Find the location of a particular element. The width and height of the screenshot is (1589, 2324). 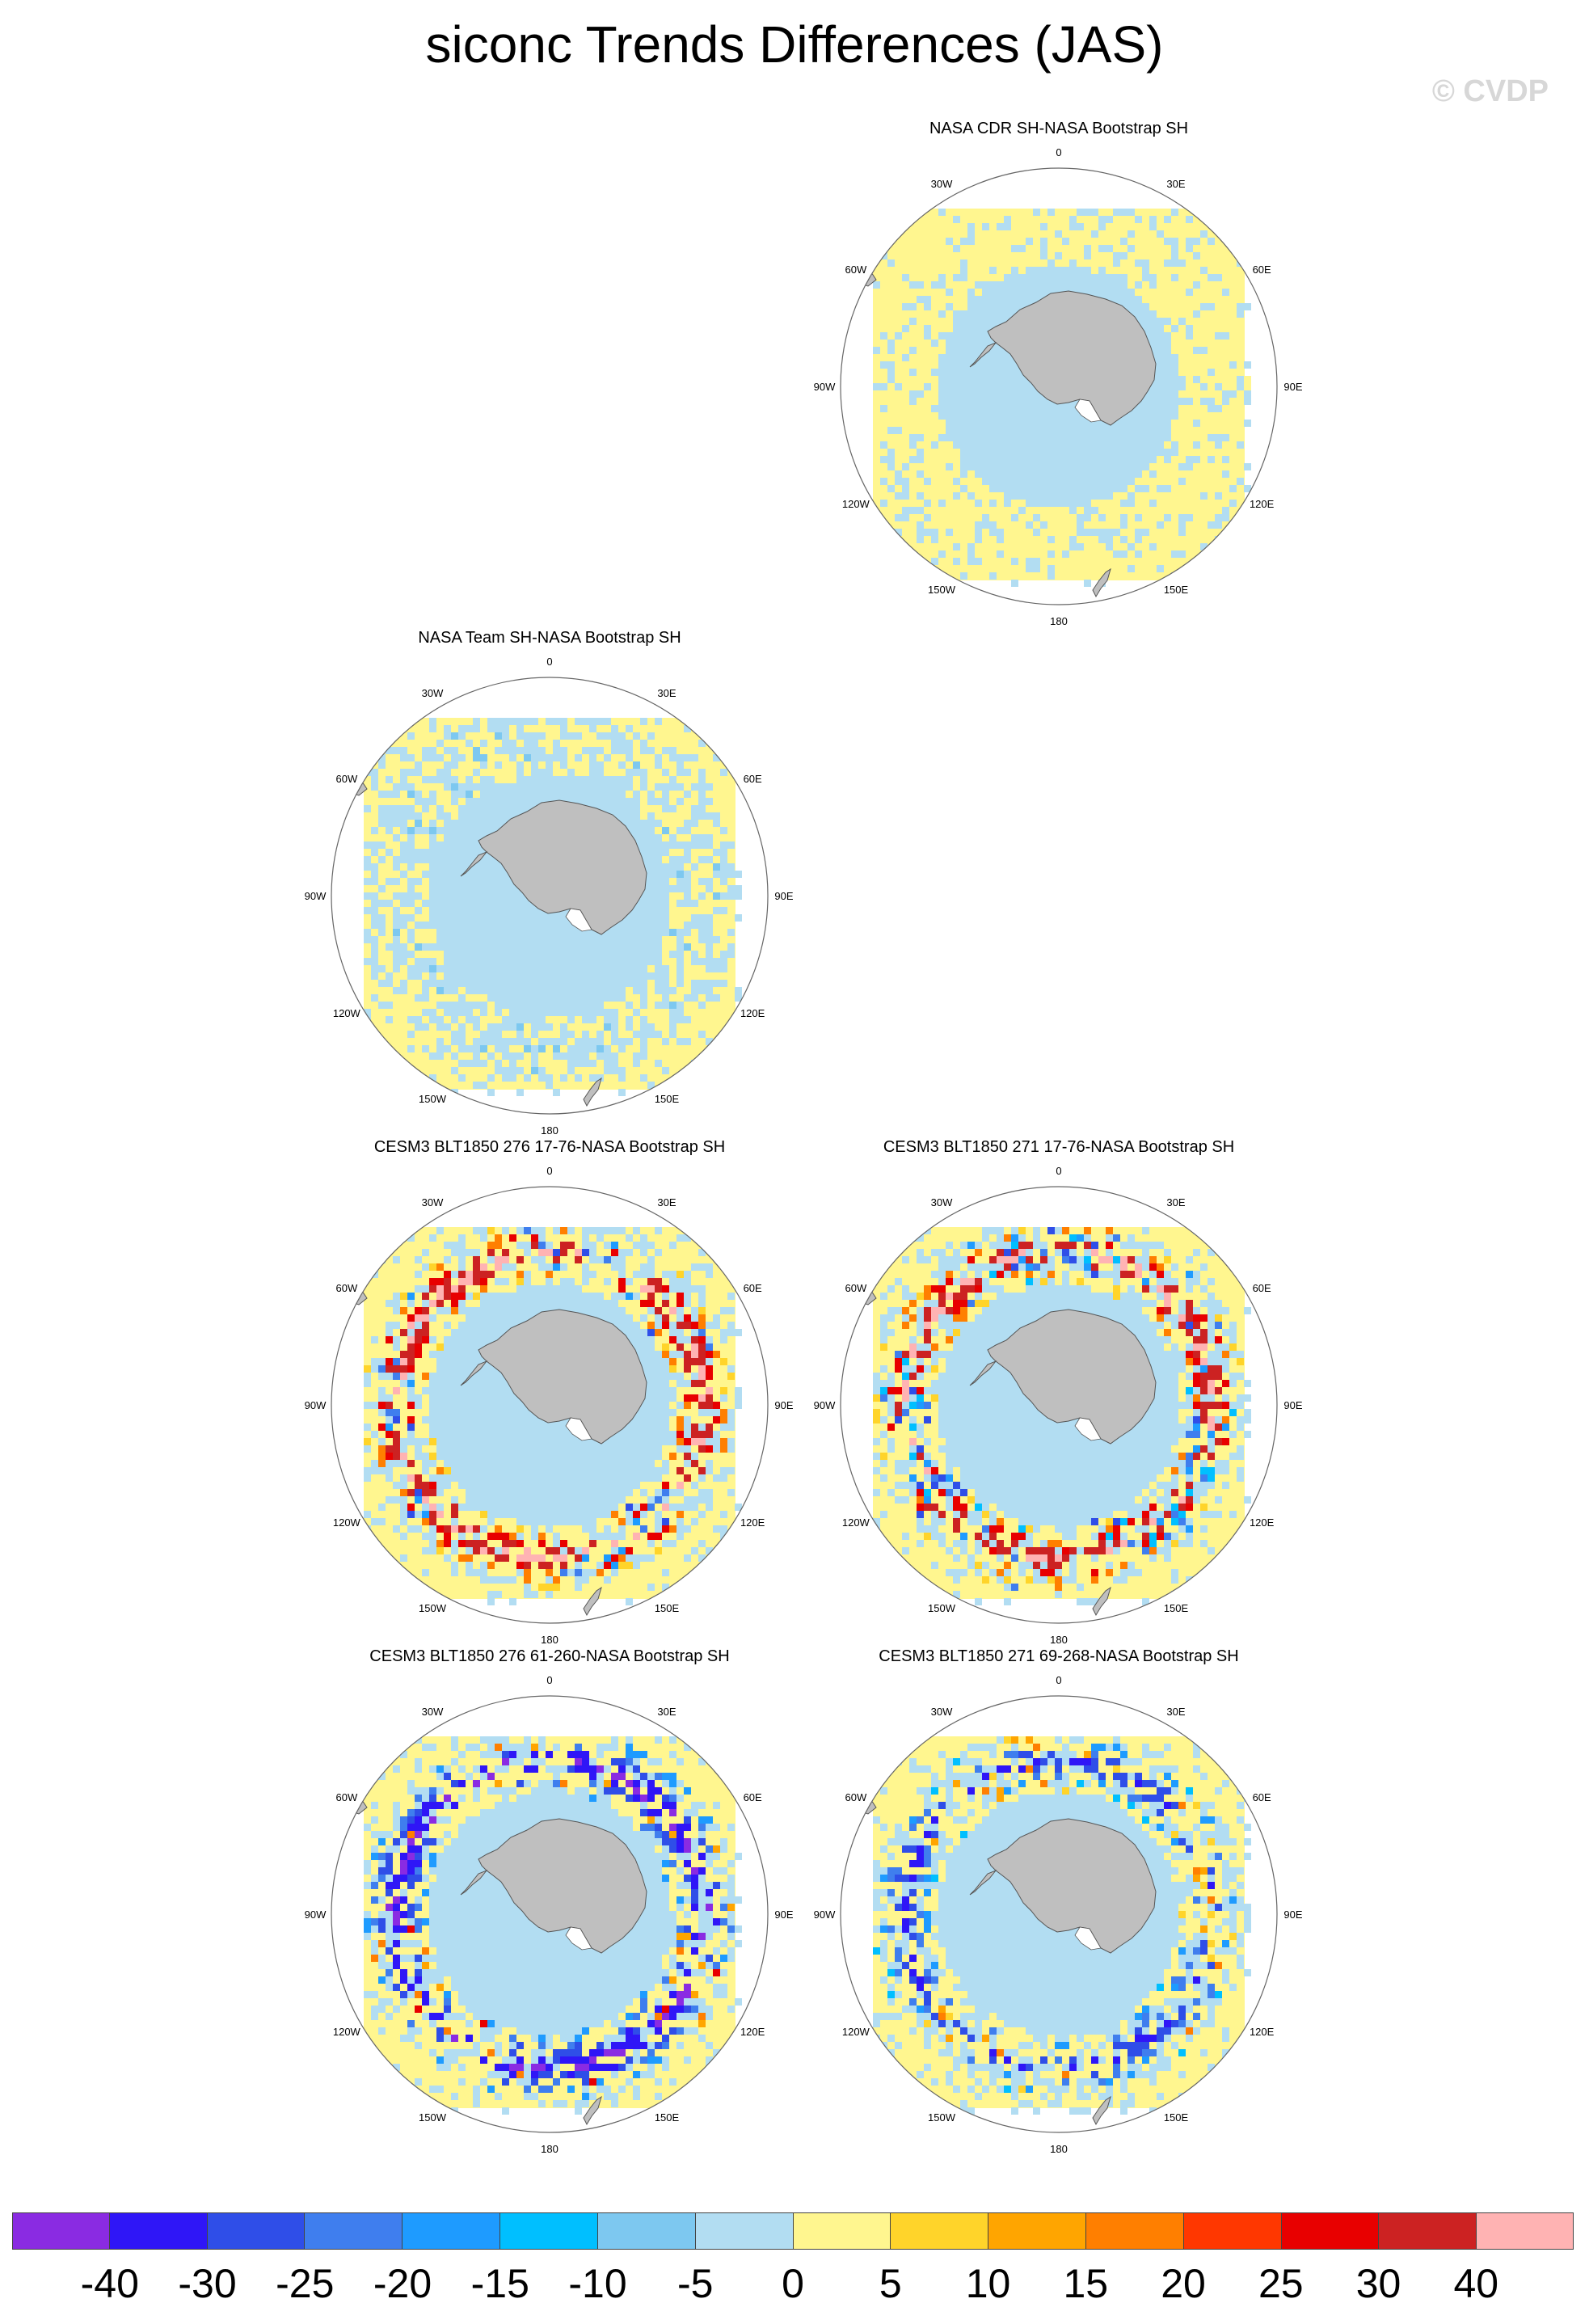

cvdp-watermark: © CVDP is located at coordinates (1490, 91).